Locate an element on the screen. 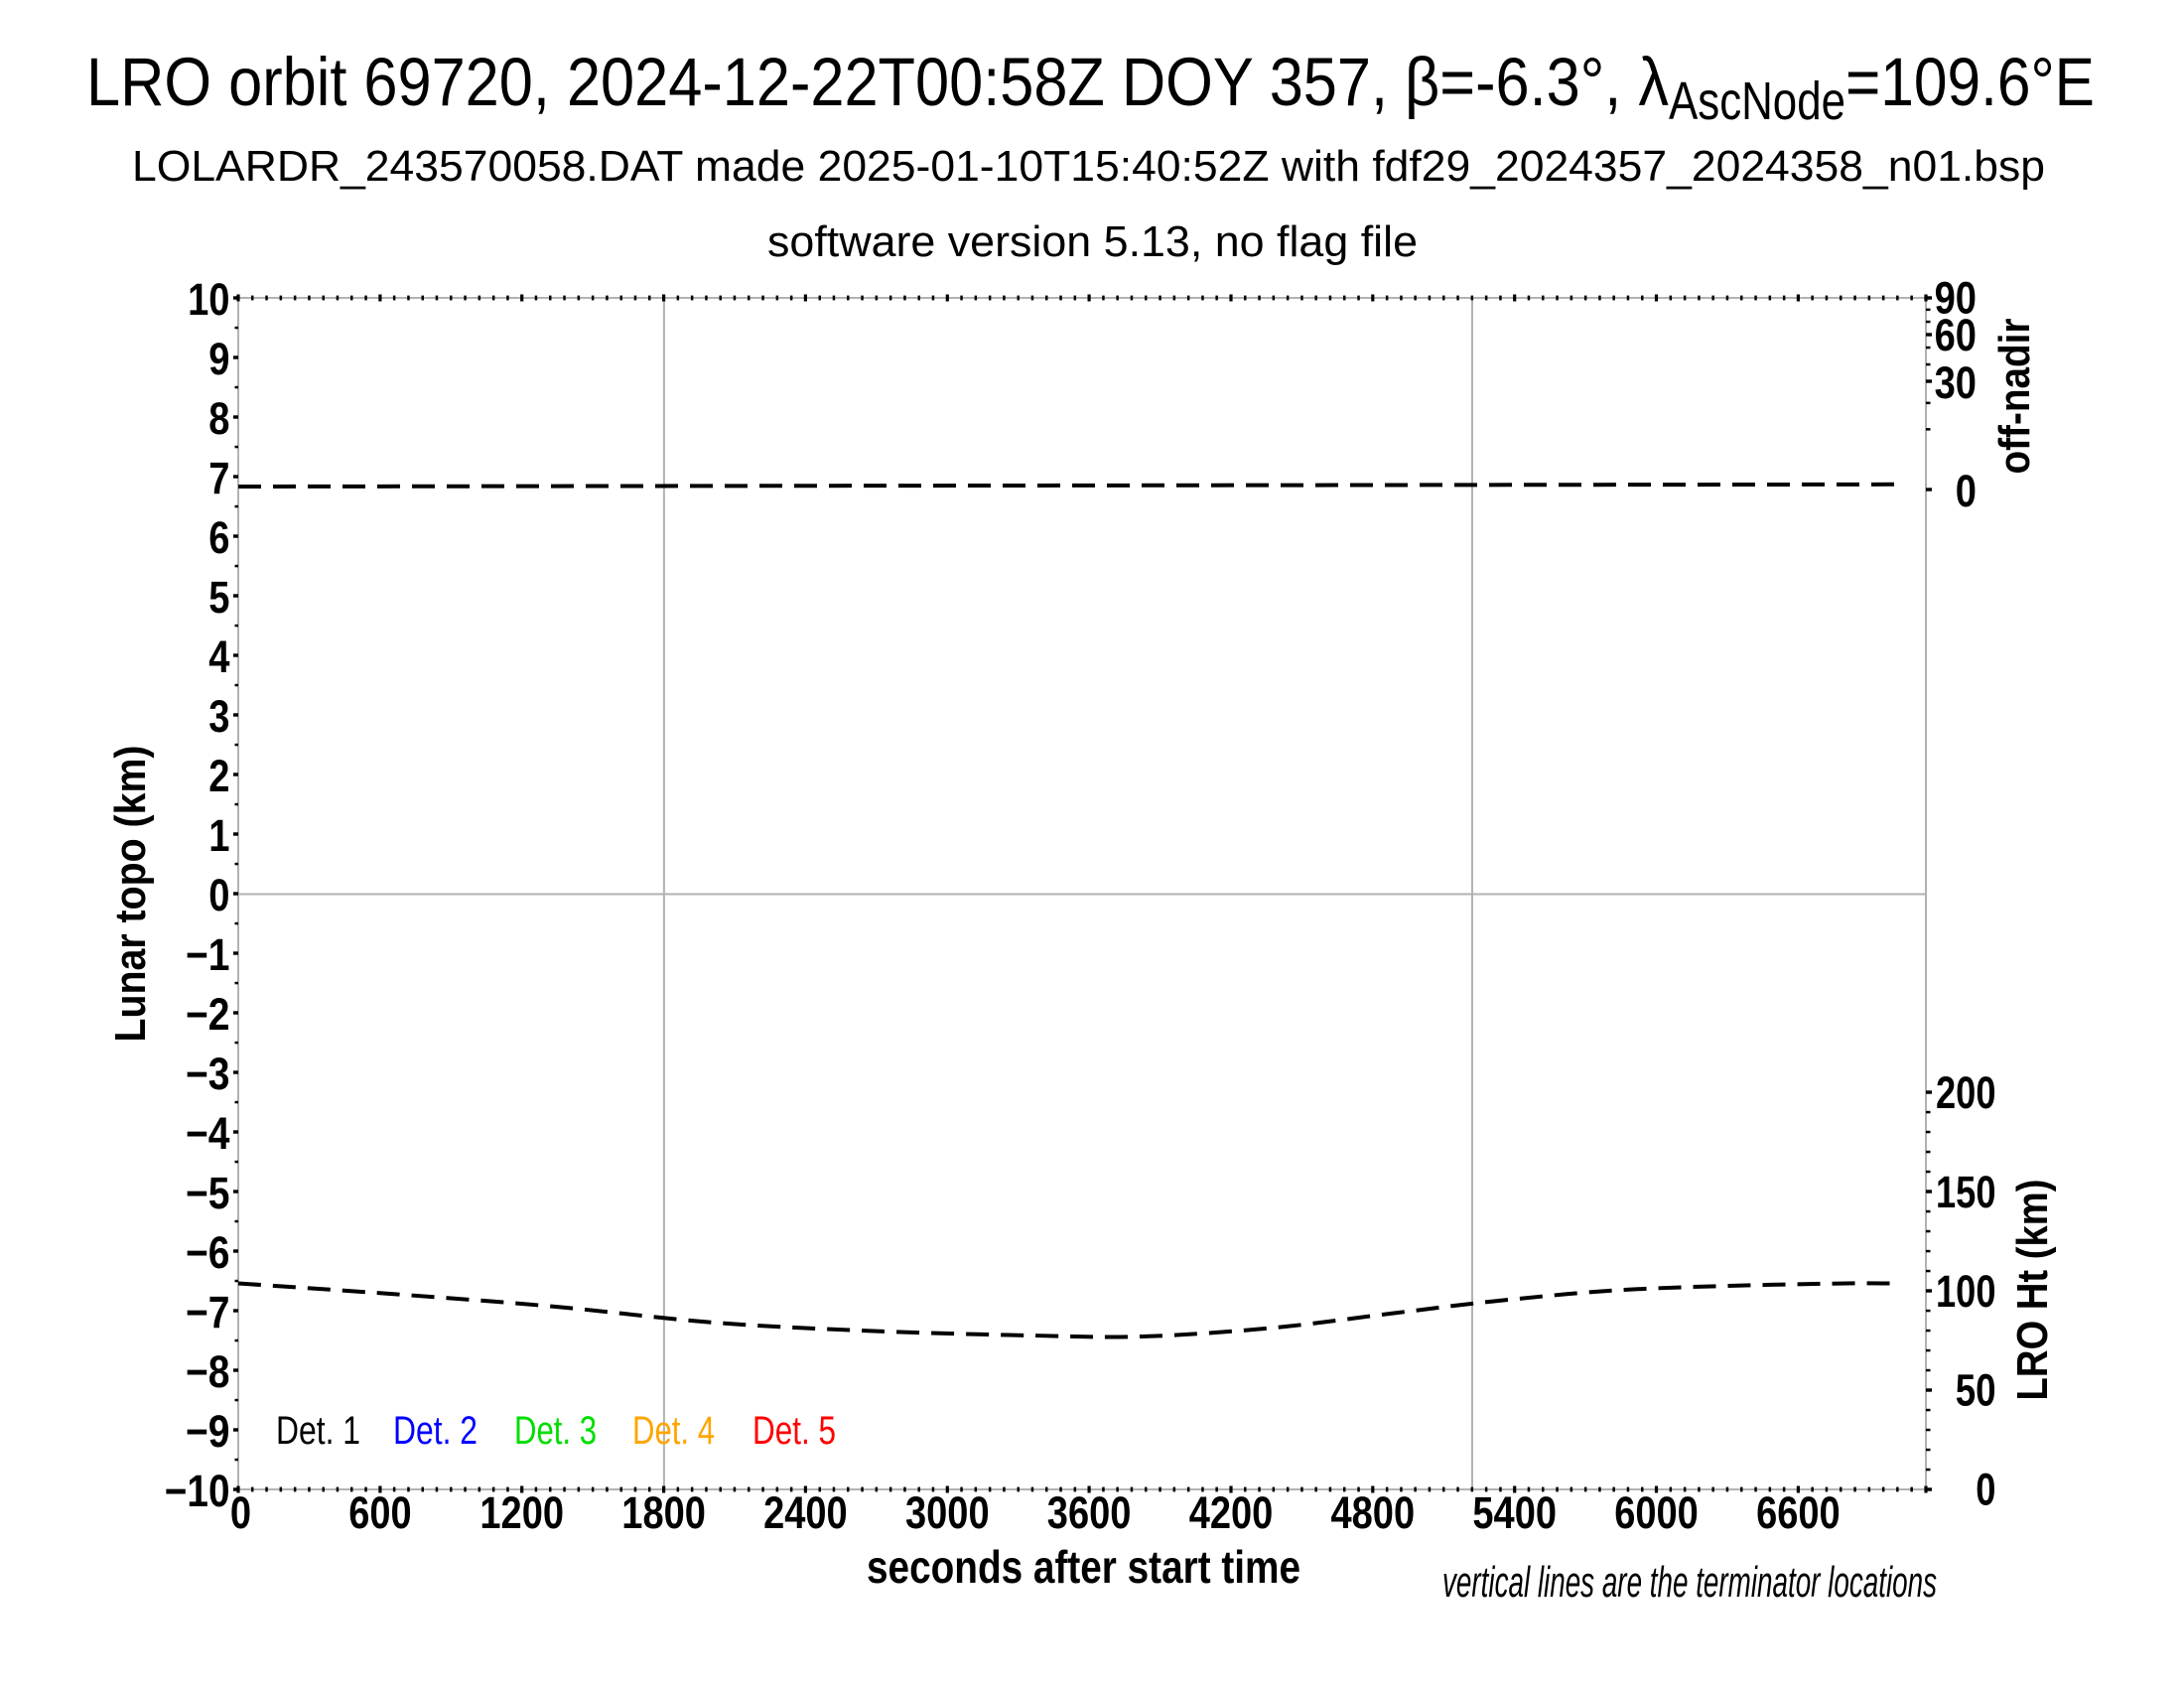 The width and height of the screenshot is (2184, 1688). svg-text: Det. 1 is located at coordinates (318, 1431).